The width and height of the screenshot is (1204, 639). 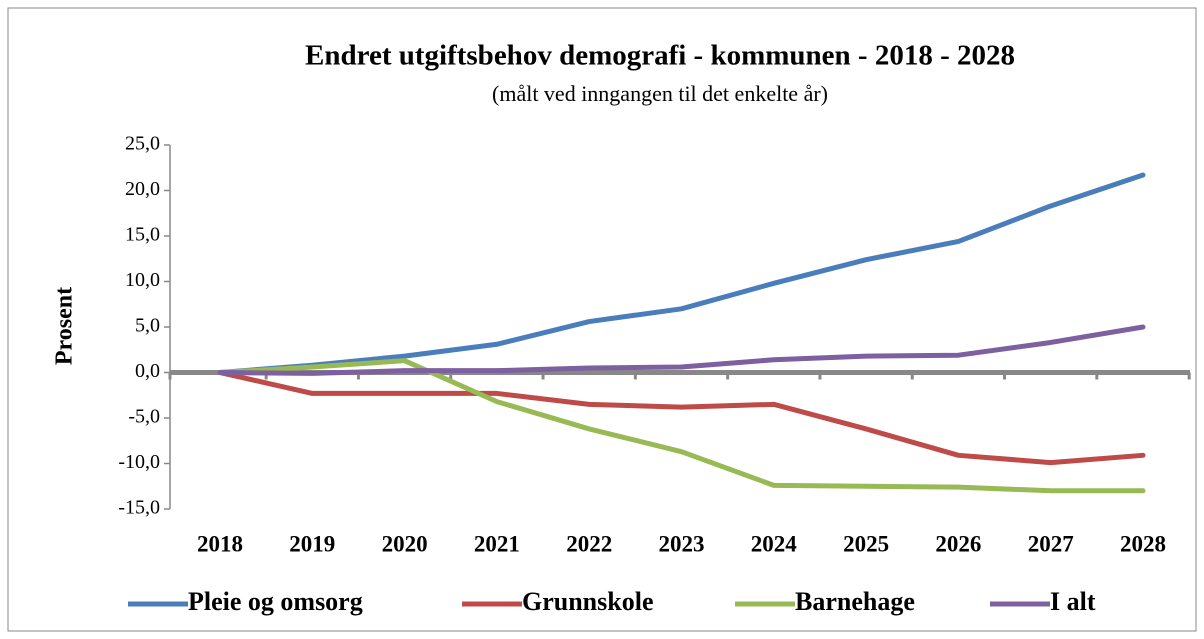 What do you see at coordinates (220, 543) in the screenshot?
I see `x-tick-label: 2018` at bounding box center [220, 543].